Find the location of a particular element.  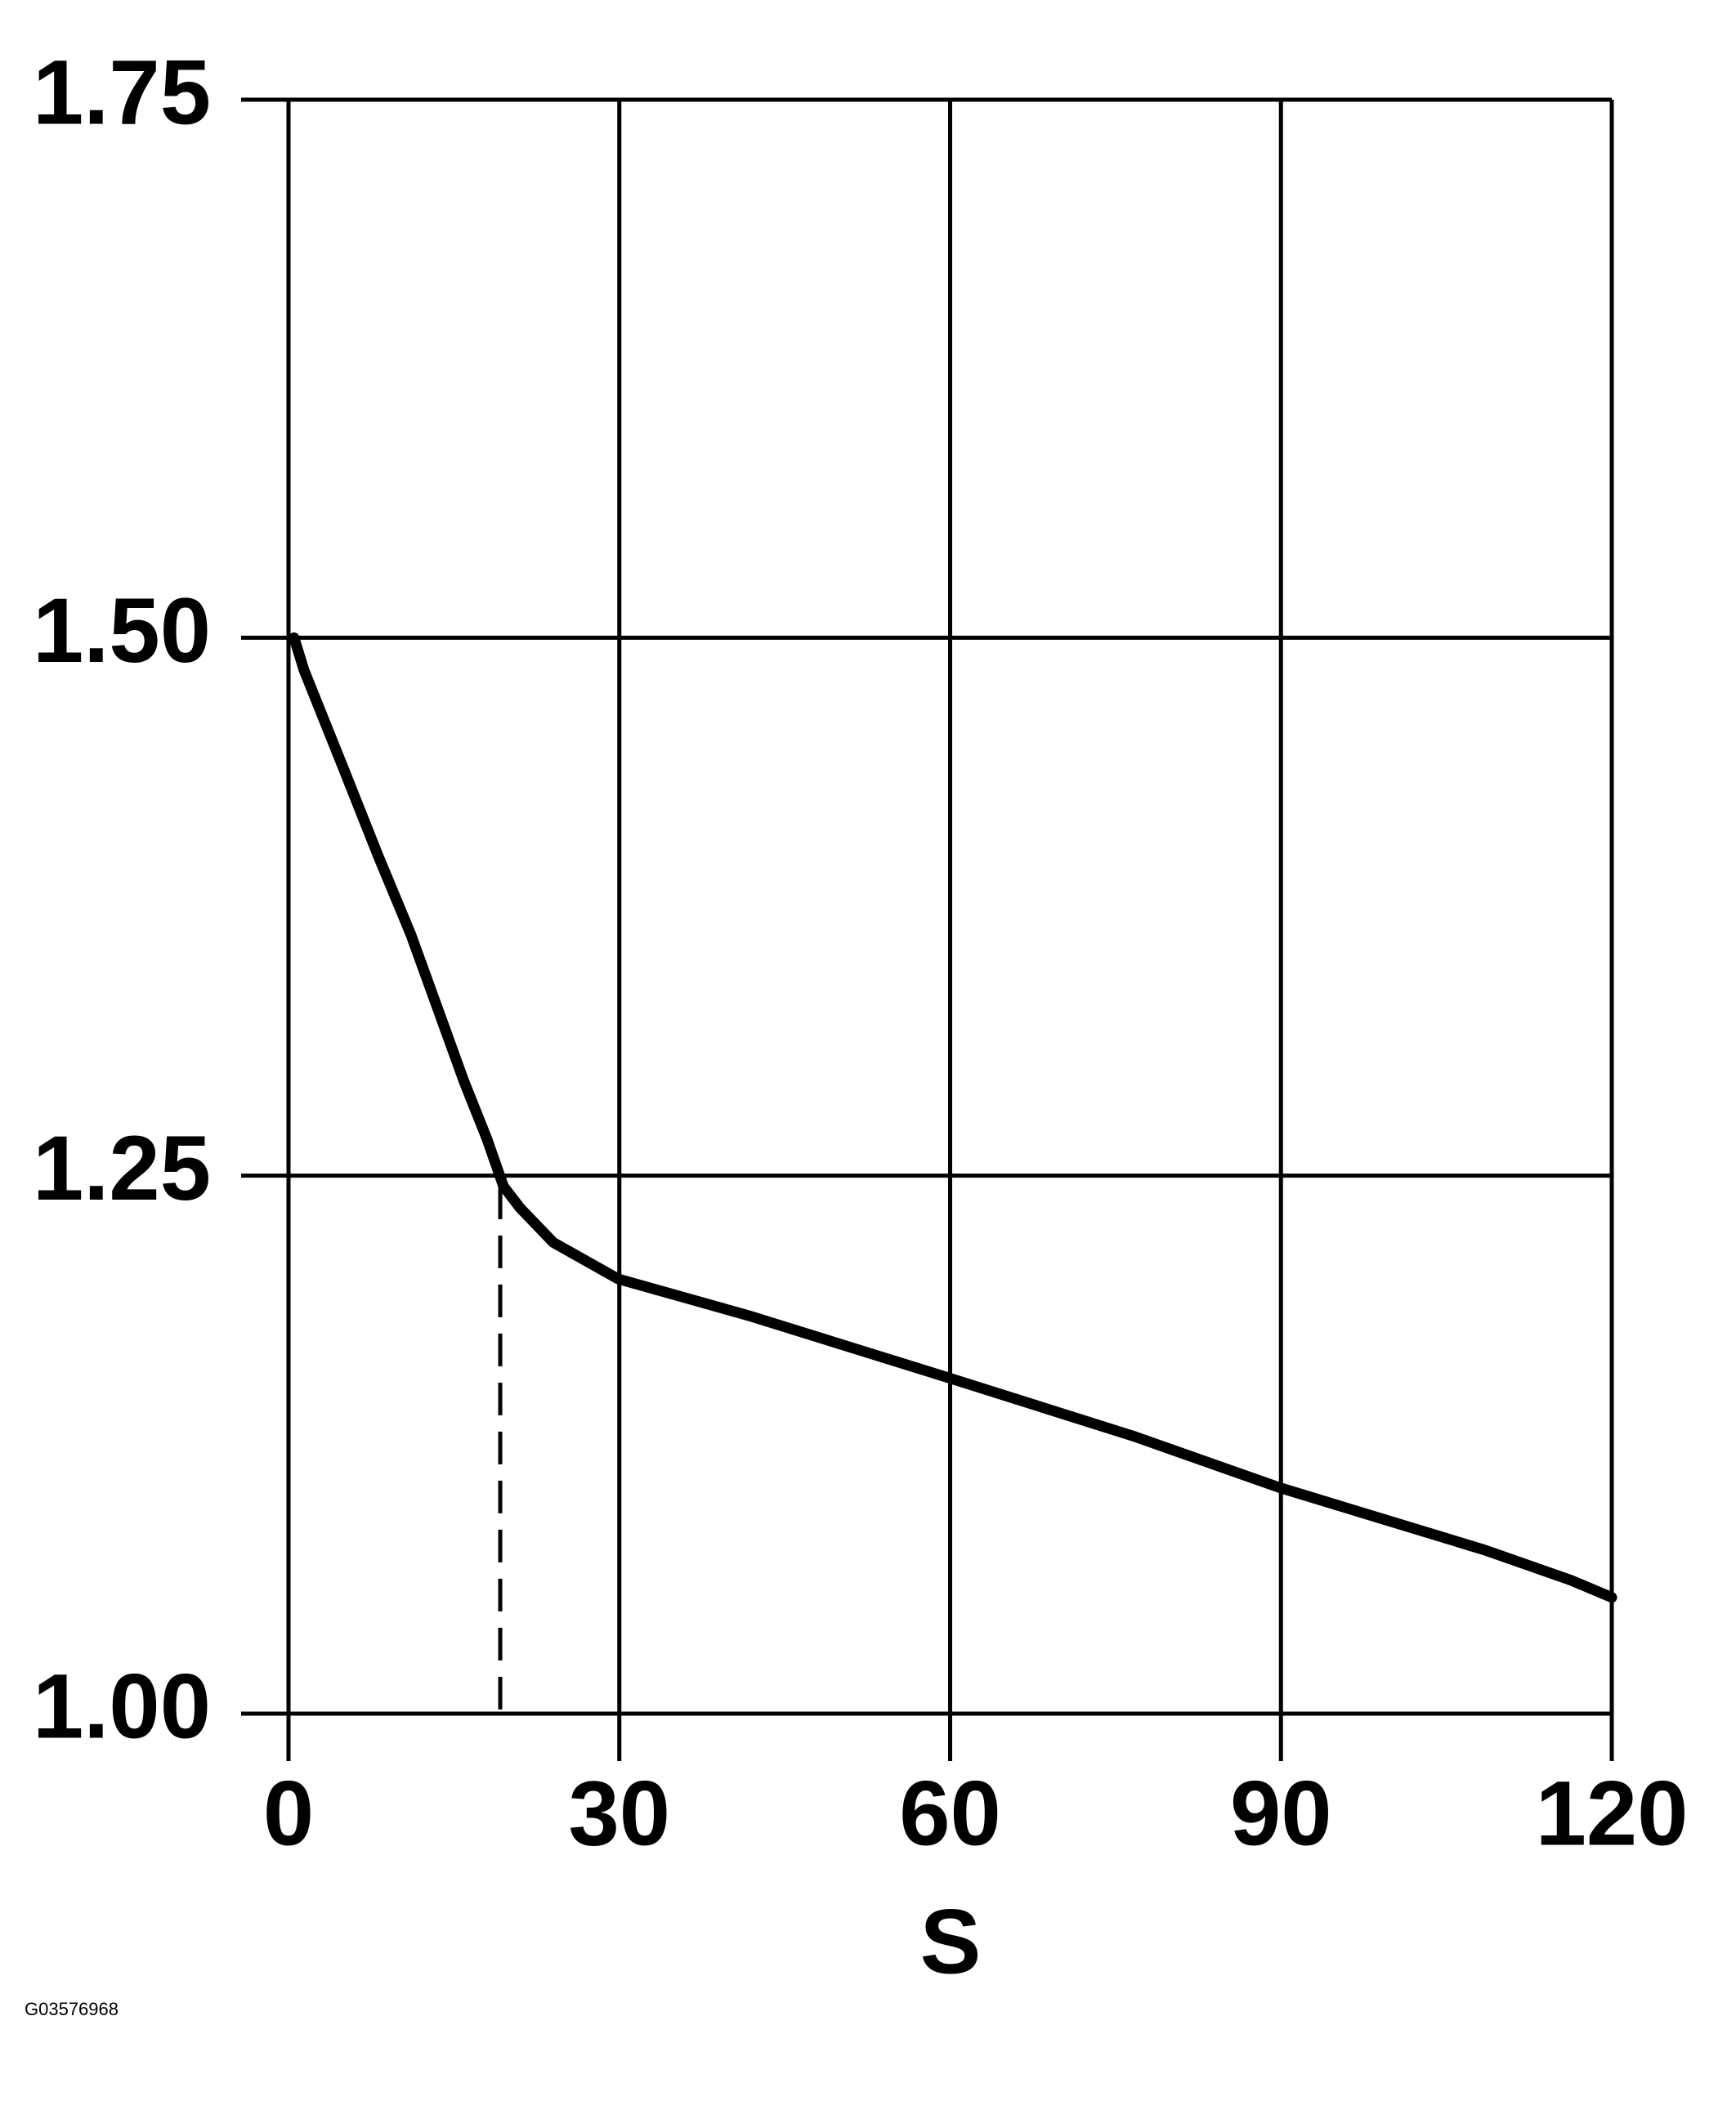

y-tick-label: 1.00 is located at coordinates (122, 1707).